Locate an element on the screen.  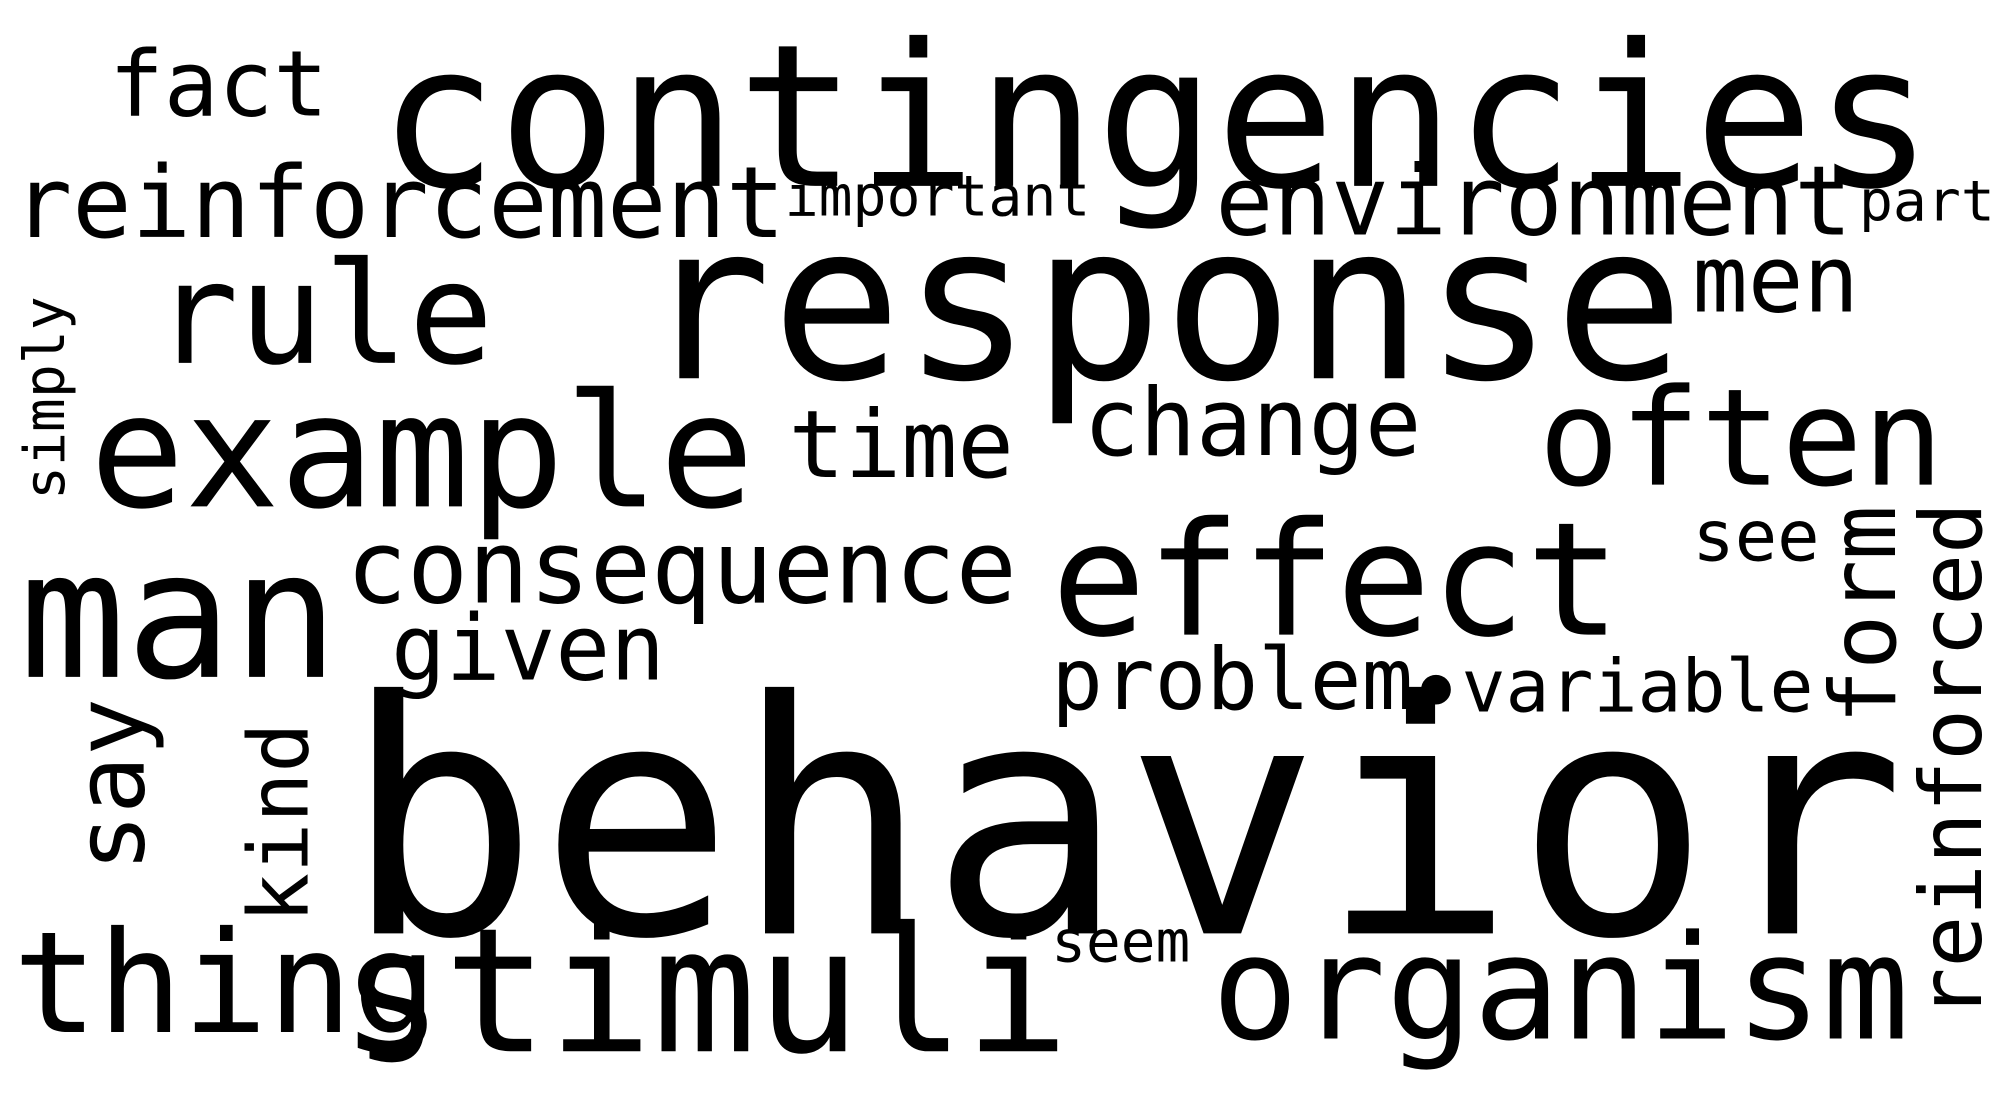
word: part is located at coordinates (1927, 202).